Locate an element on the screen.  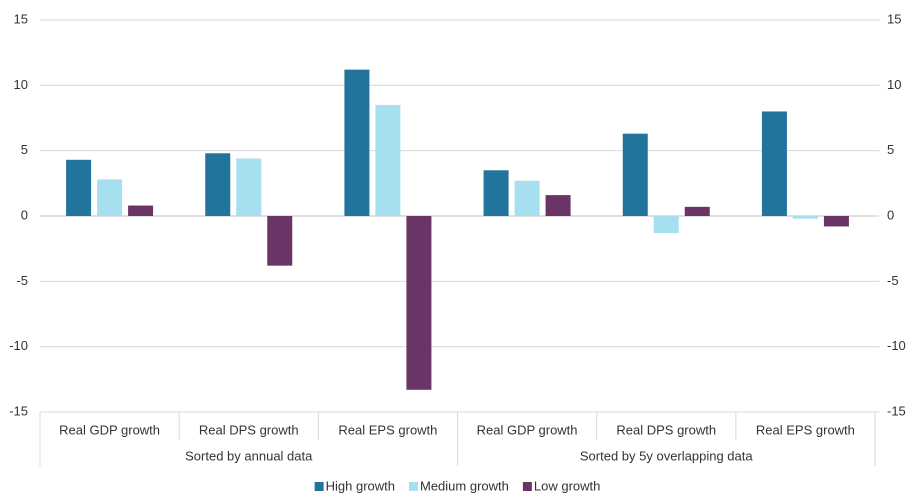
group-label: Sorted by annual data is located at coordinates (249, 455).